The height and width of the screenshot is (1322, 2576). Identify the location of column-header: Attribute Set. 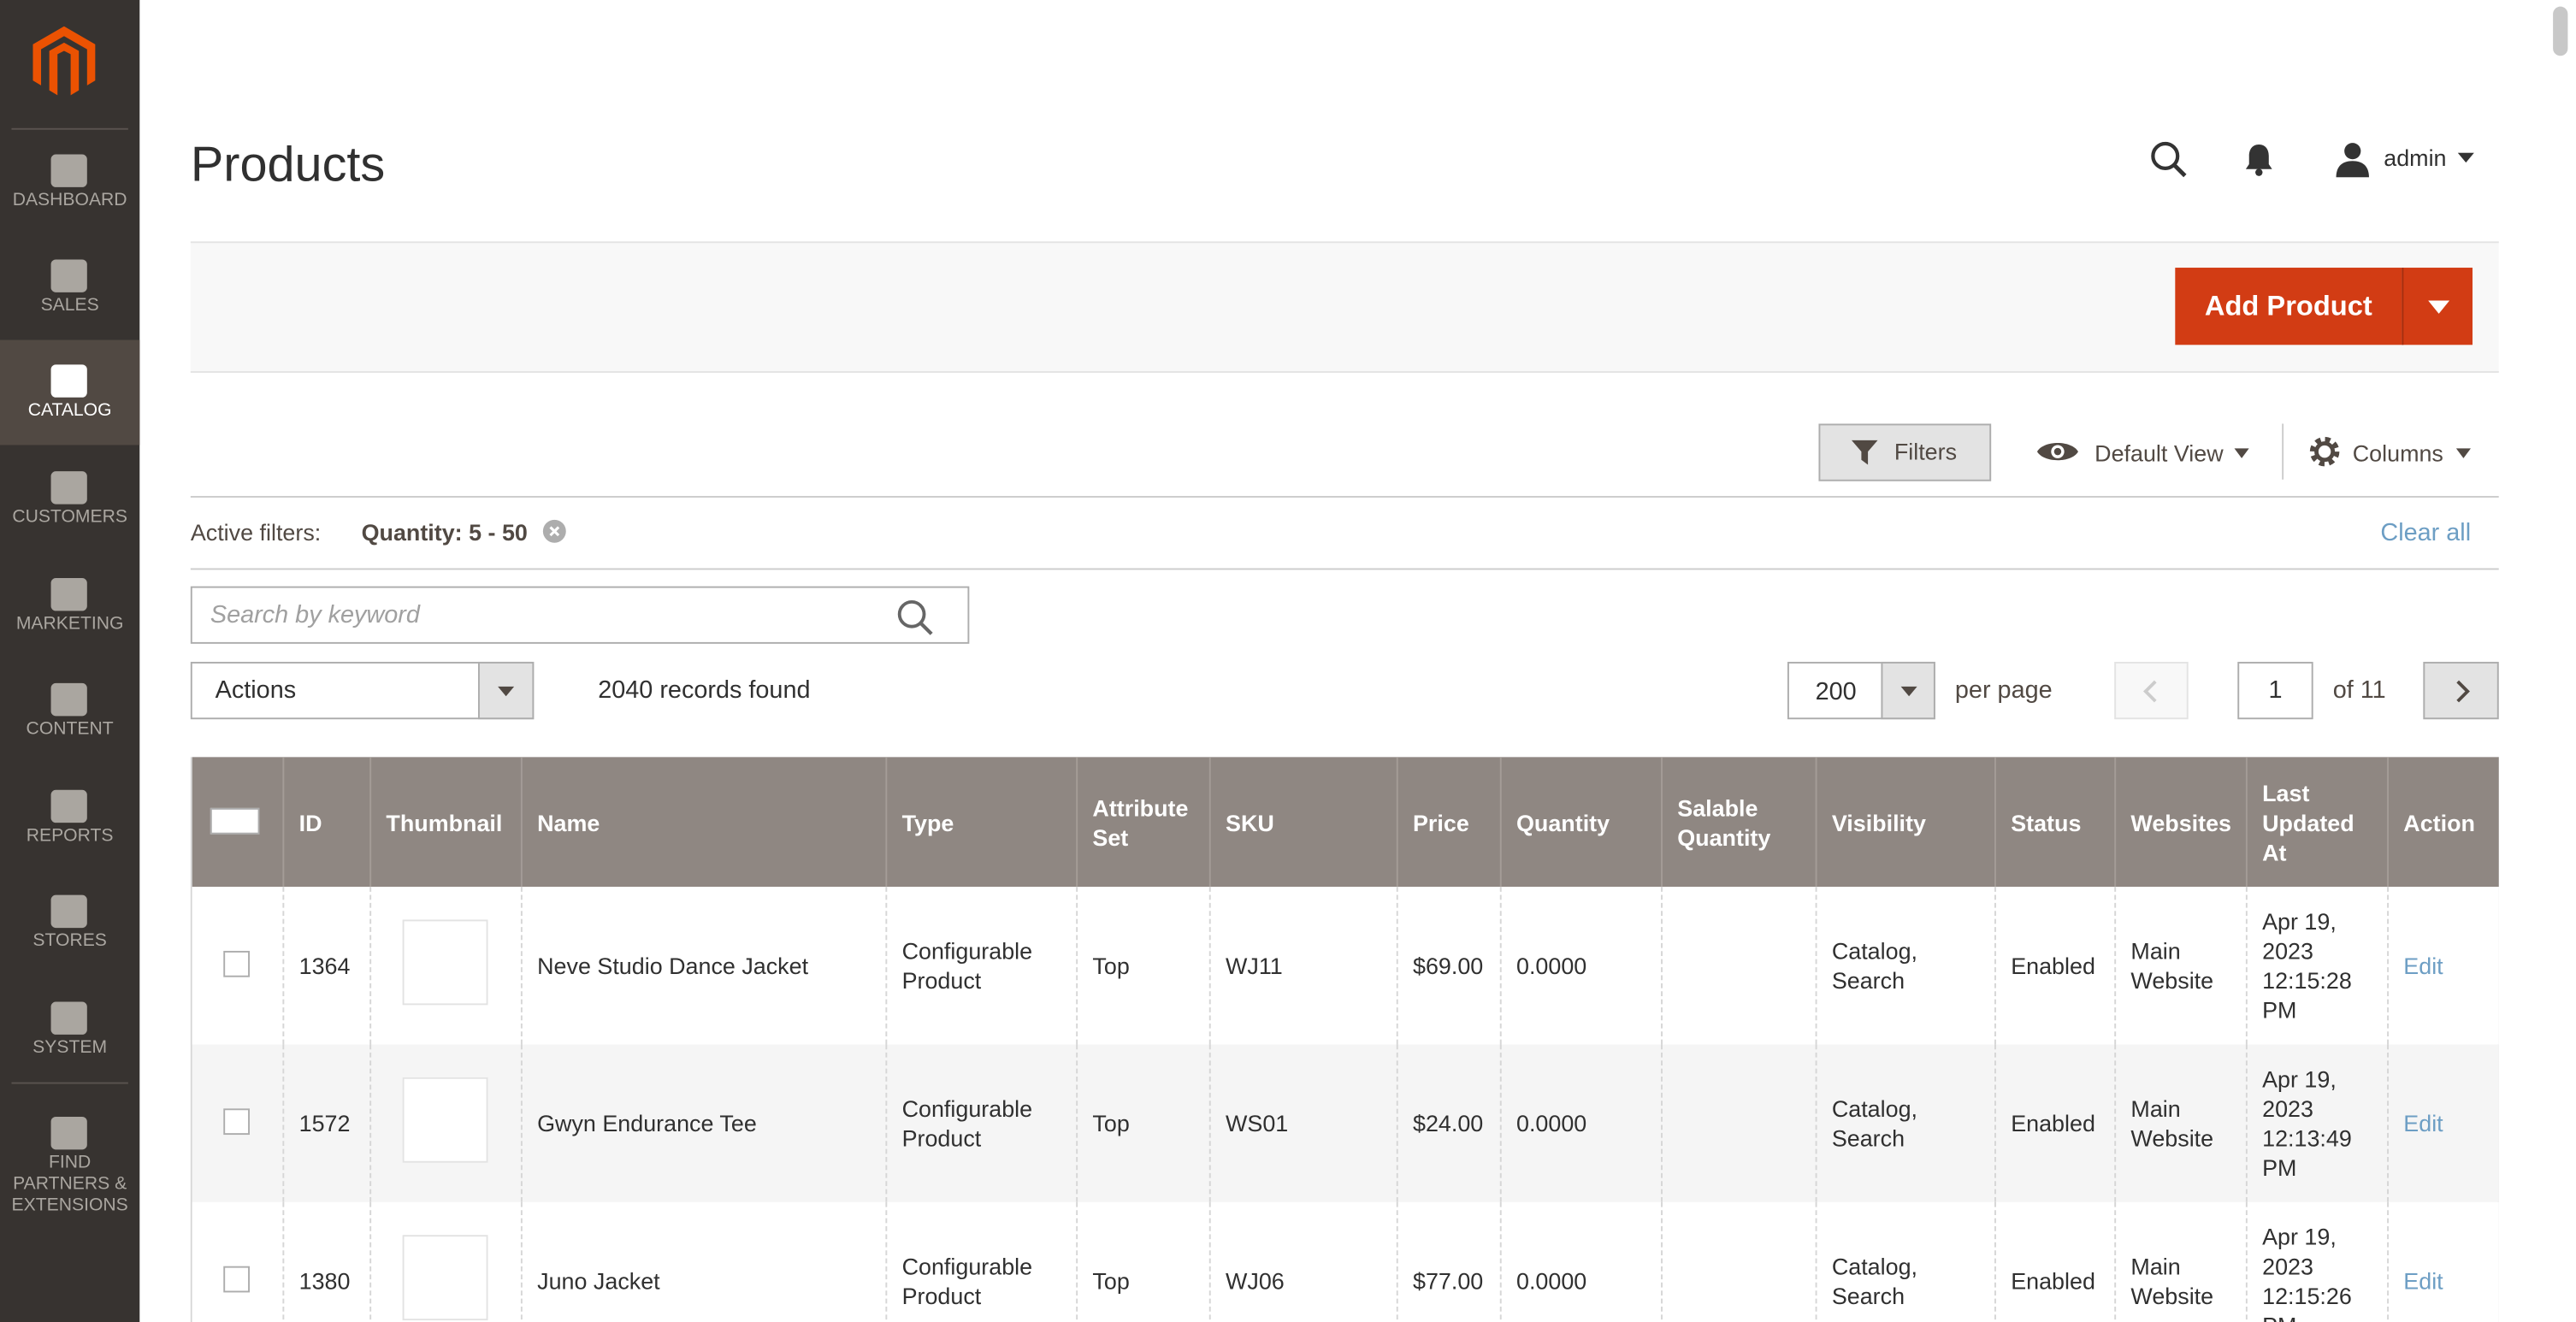
(1140, 822).